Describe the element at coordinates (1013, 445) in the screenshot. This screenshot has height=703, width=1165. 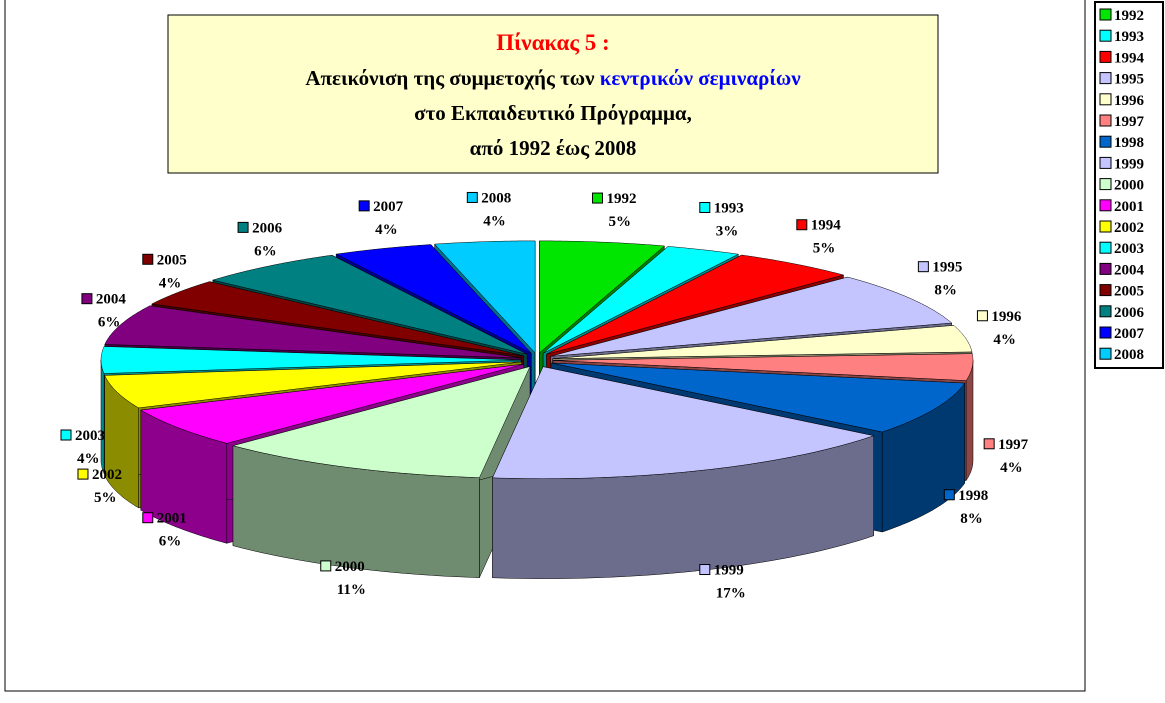
I see `data-label-year: 1997` at that location.